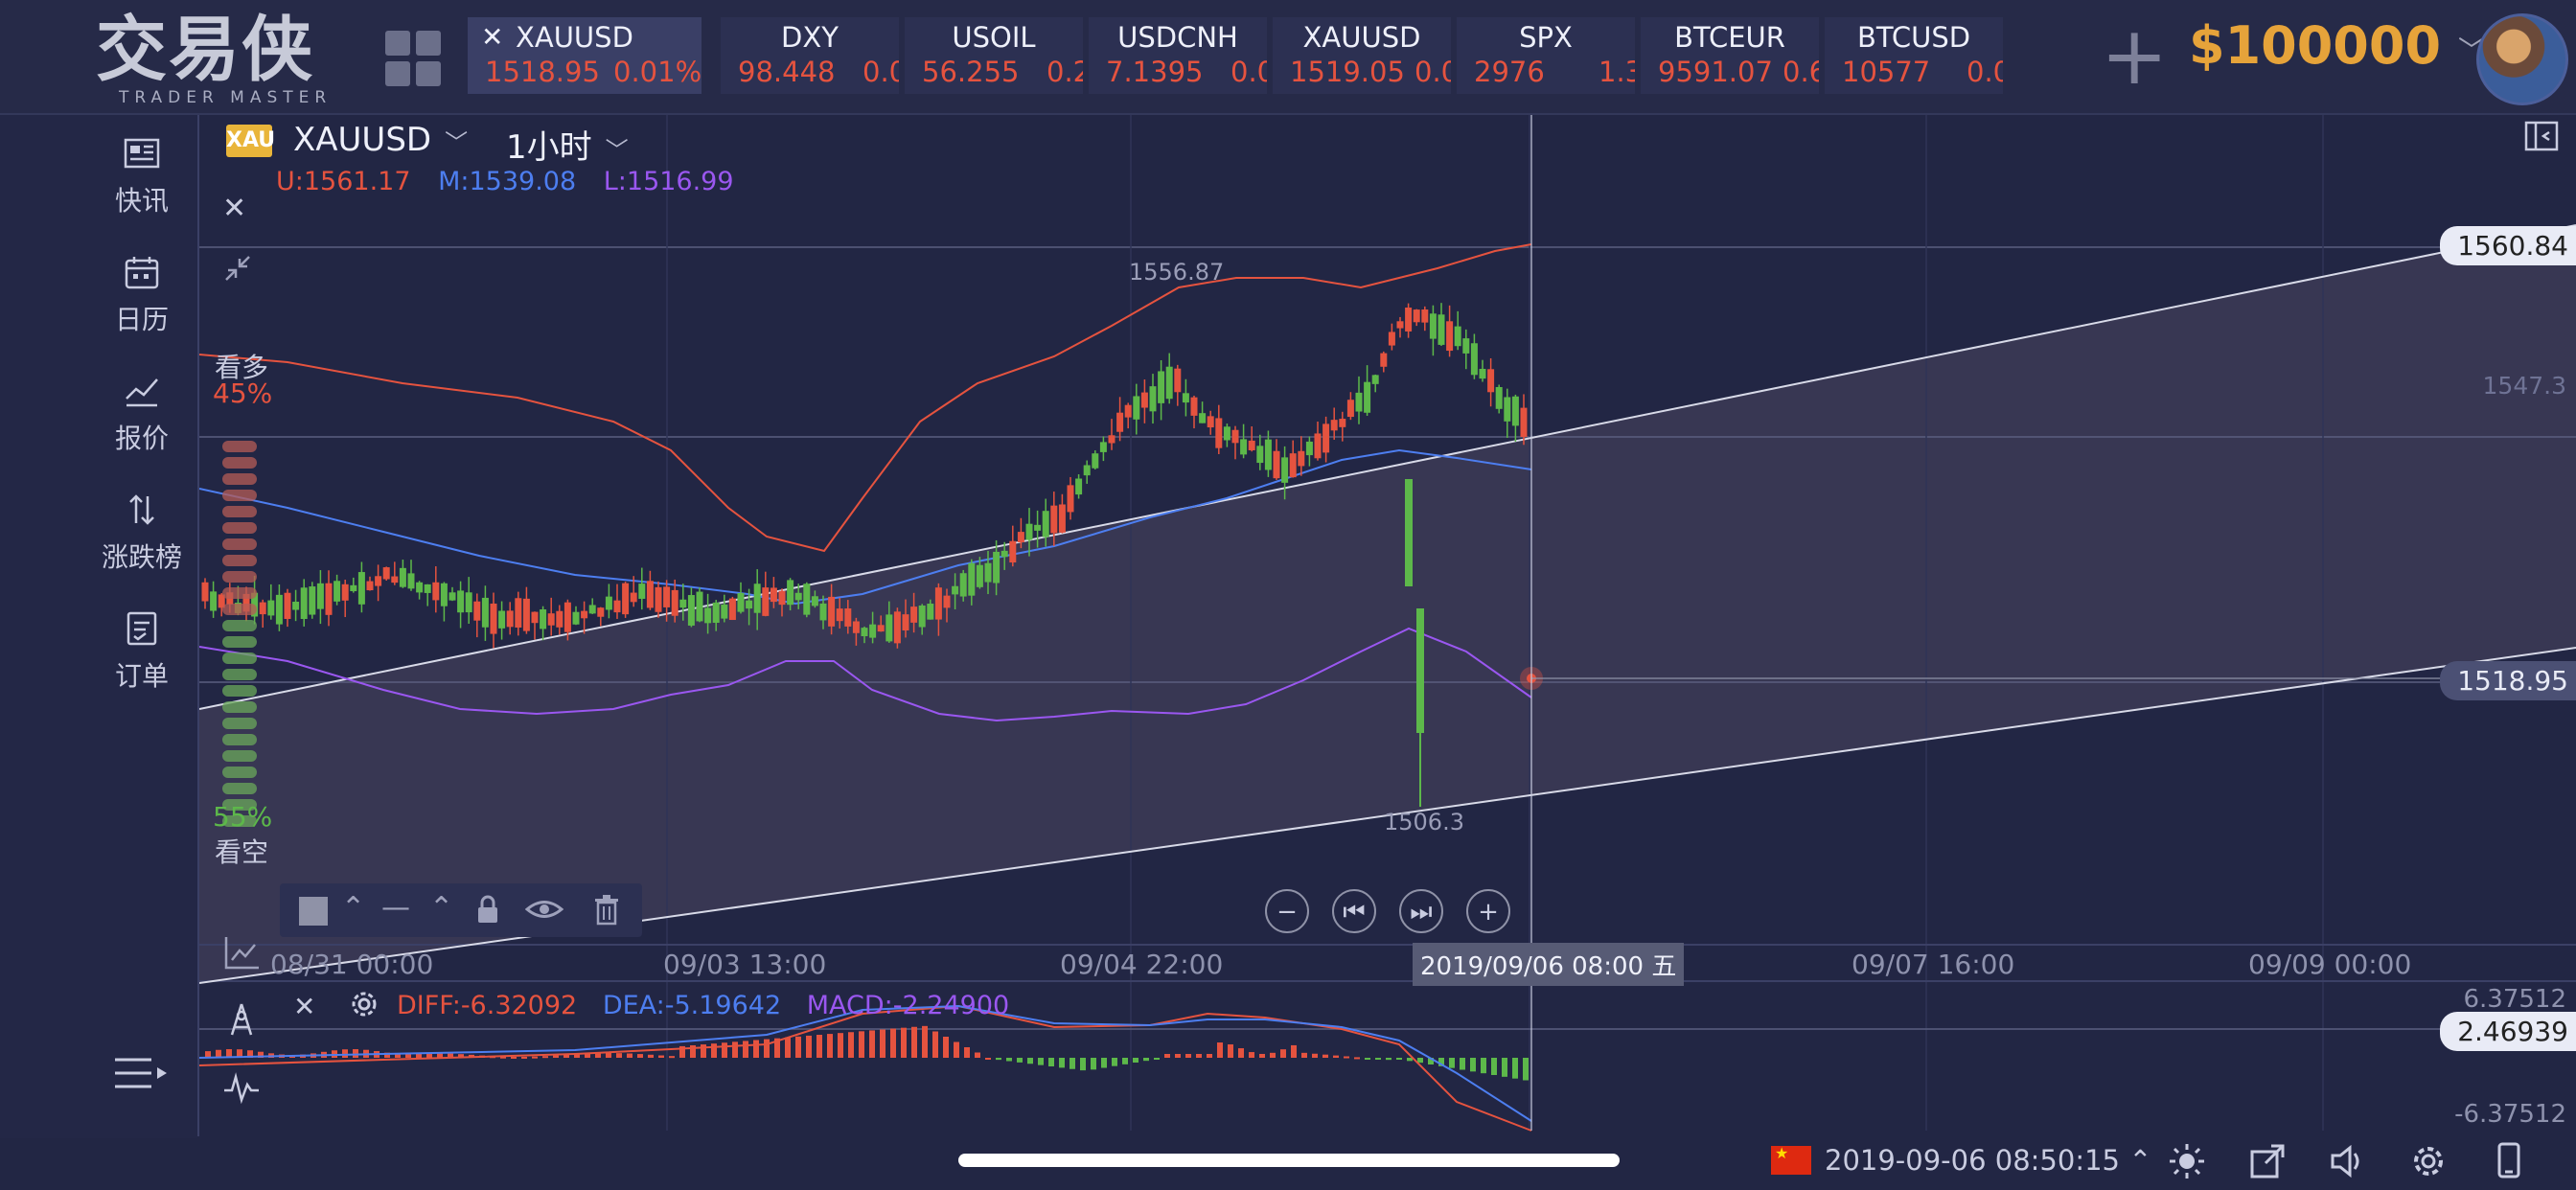 This screenshot has height=1190, width=2576. What do you see at coordinates (994, 56) in the screenshot?
I see `ticker-tab: USOIL 56.255 0.2` at bounding box center [994, 56].